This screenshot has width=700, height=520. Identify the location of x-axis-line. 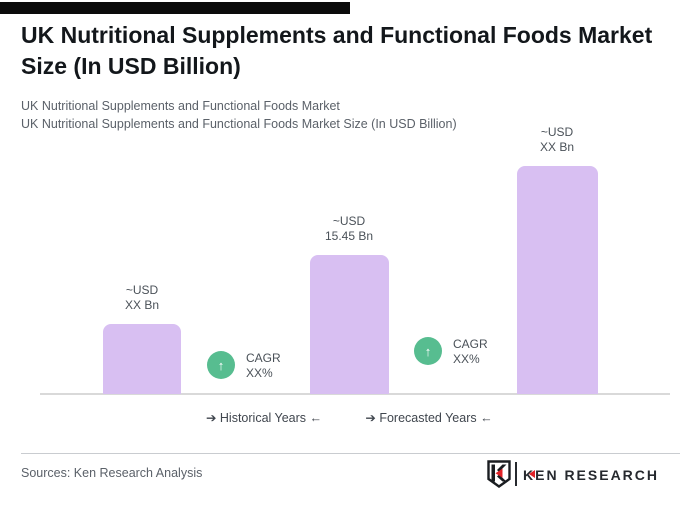
(355, 394).